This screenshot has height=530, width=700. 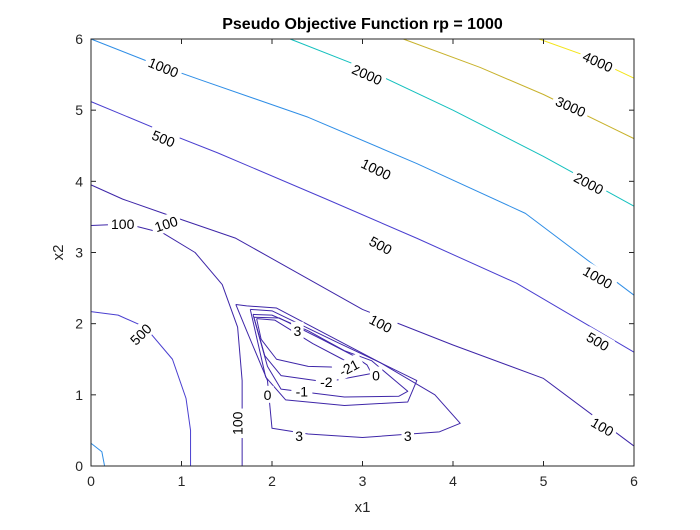 What do you see at coordinates (79, 110) in the screenshot?
I see `y-tick-label: 5` at bounding box center [79, 110].